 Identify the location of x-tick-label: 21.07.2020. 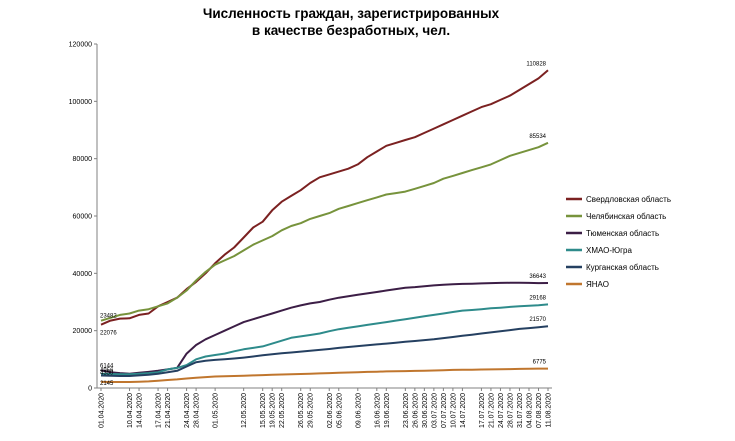
(491, 410).